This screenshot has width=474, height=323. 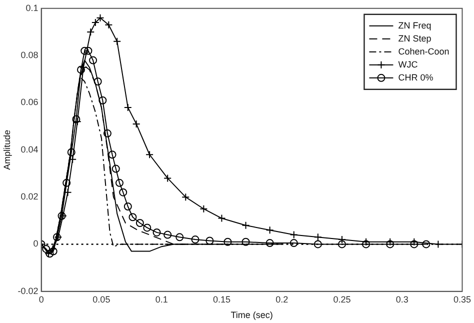 What do you see at coordinates (35, 243) in the screenshot?
I see `y-tick-label: 0` at bounding box center [35, 243].